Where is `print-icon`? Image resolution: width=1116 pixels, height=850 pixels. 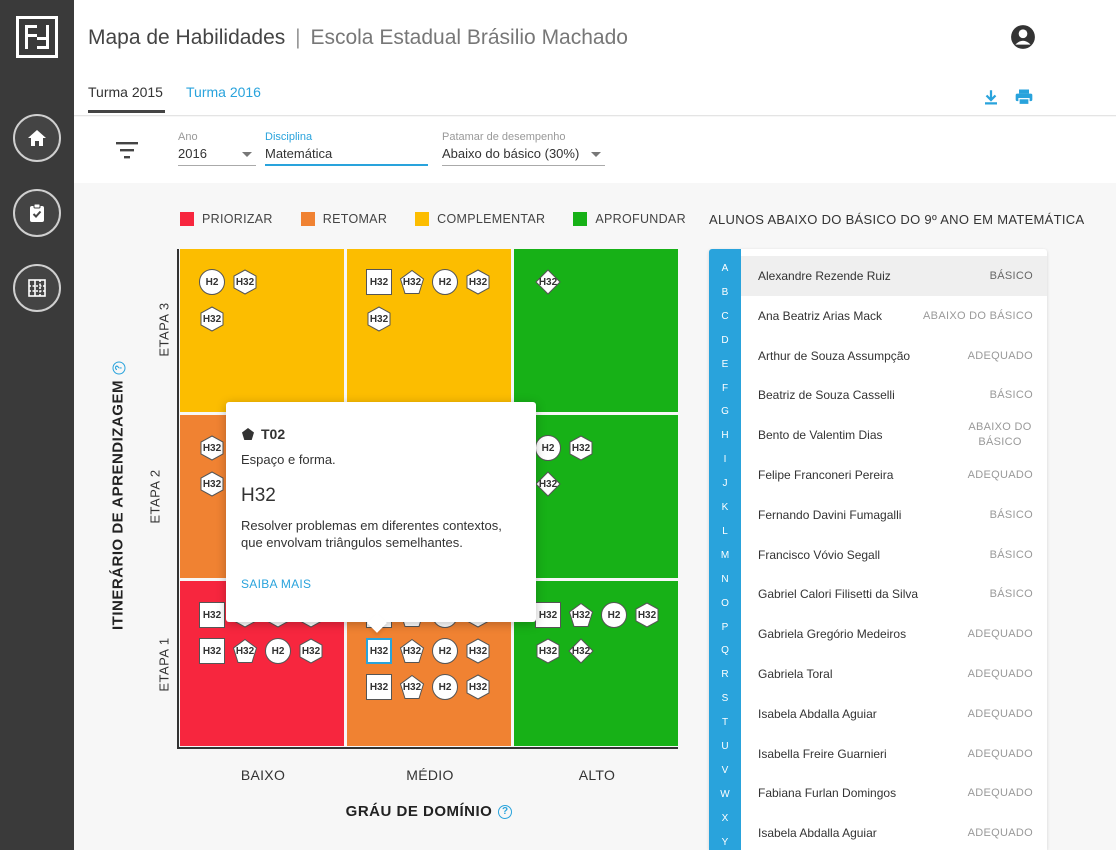 print-icon is located at coordinates (1024, 97).